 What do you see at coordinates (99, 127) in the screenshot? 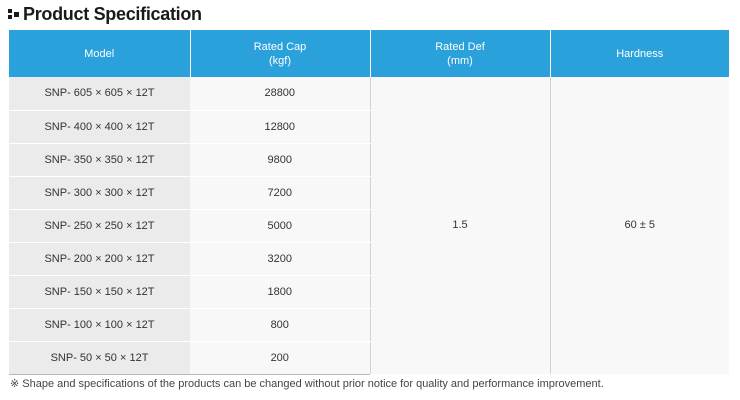
I see `cell-model: SNP- 400 × 400 × 12T` at bounding box center [99, 127].